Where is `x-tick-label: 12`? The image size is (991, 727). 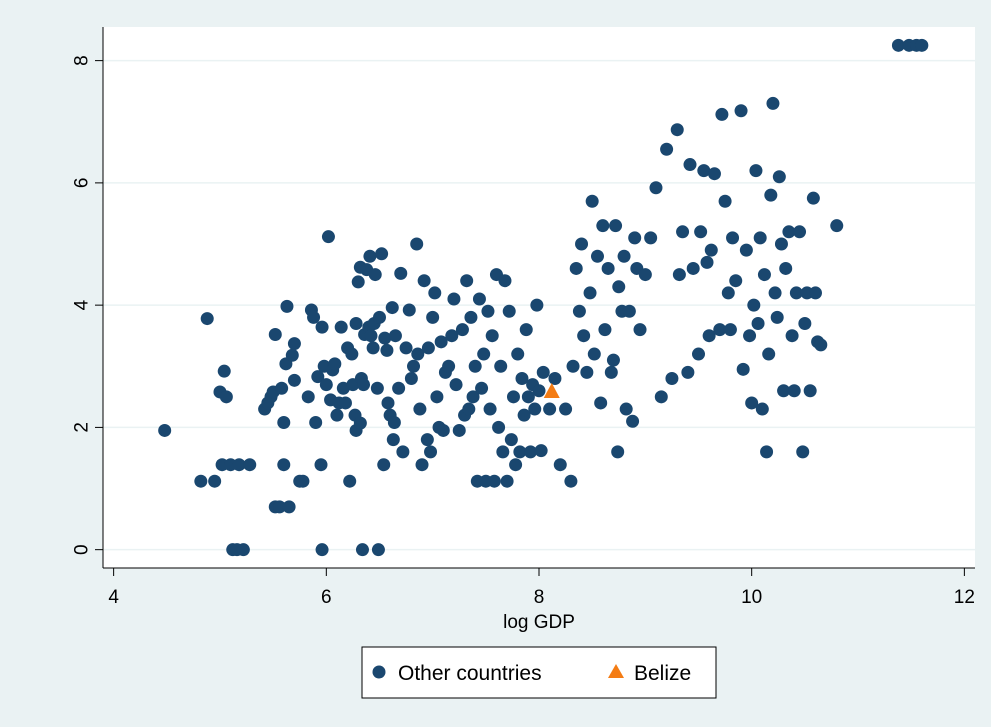
x-tick-label: 12 is located at coordinates (964, 597).